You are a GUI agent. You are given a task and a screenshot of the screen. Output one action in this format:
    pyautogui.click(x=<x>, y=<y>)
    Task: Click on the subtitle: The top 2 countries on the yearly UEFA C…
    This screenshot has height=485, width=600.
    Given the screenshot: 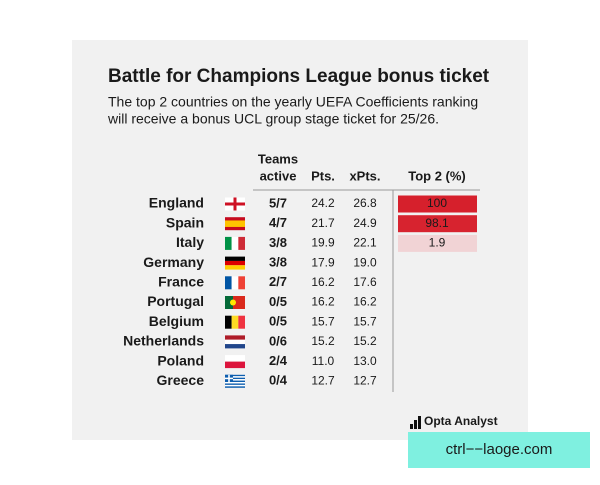 What is the action you would take?
    pyautogui.click(x=293, y=102)
    